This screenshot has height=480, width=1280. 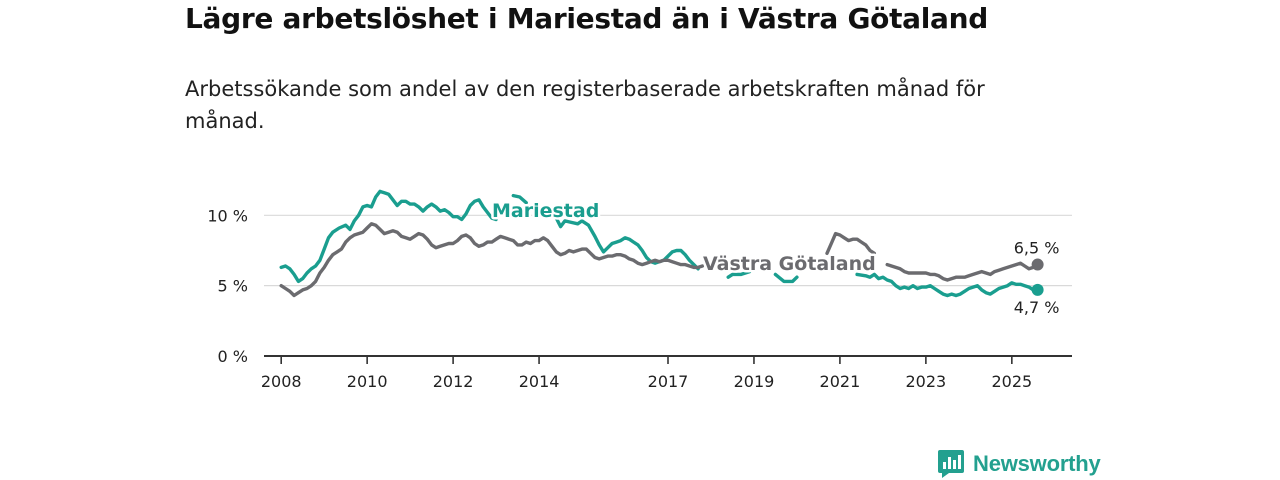 I want to click on series-line-mariestad, so click(x=659, y=243).